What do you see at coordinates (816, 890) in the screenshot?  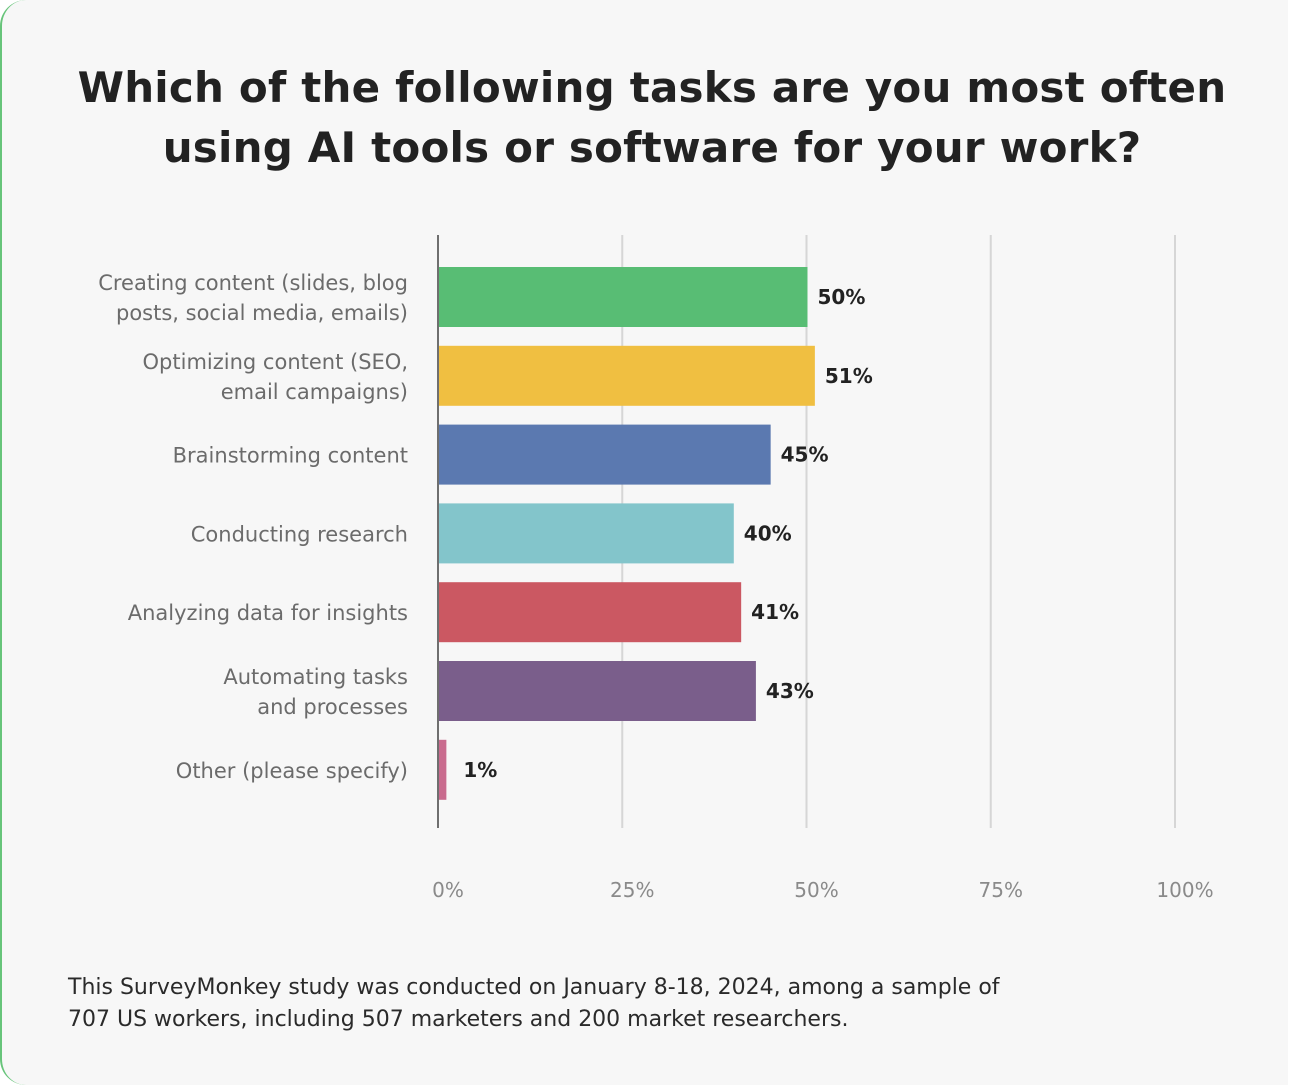 I see `x-tick-label: 50%` at bounding box center [816, 890].